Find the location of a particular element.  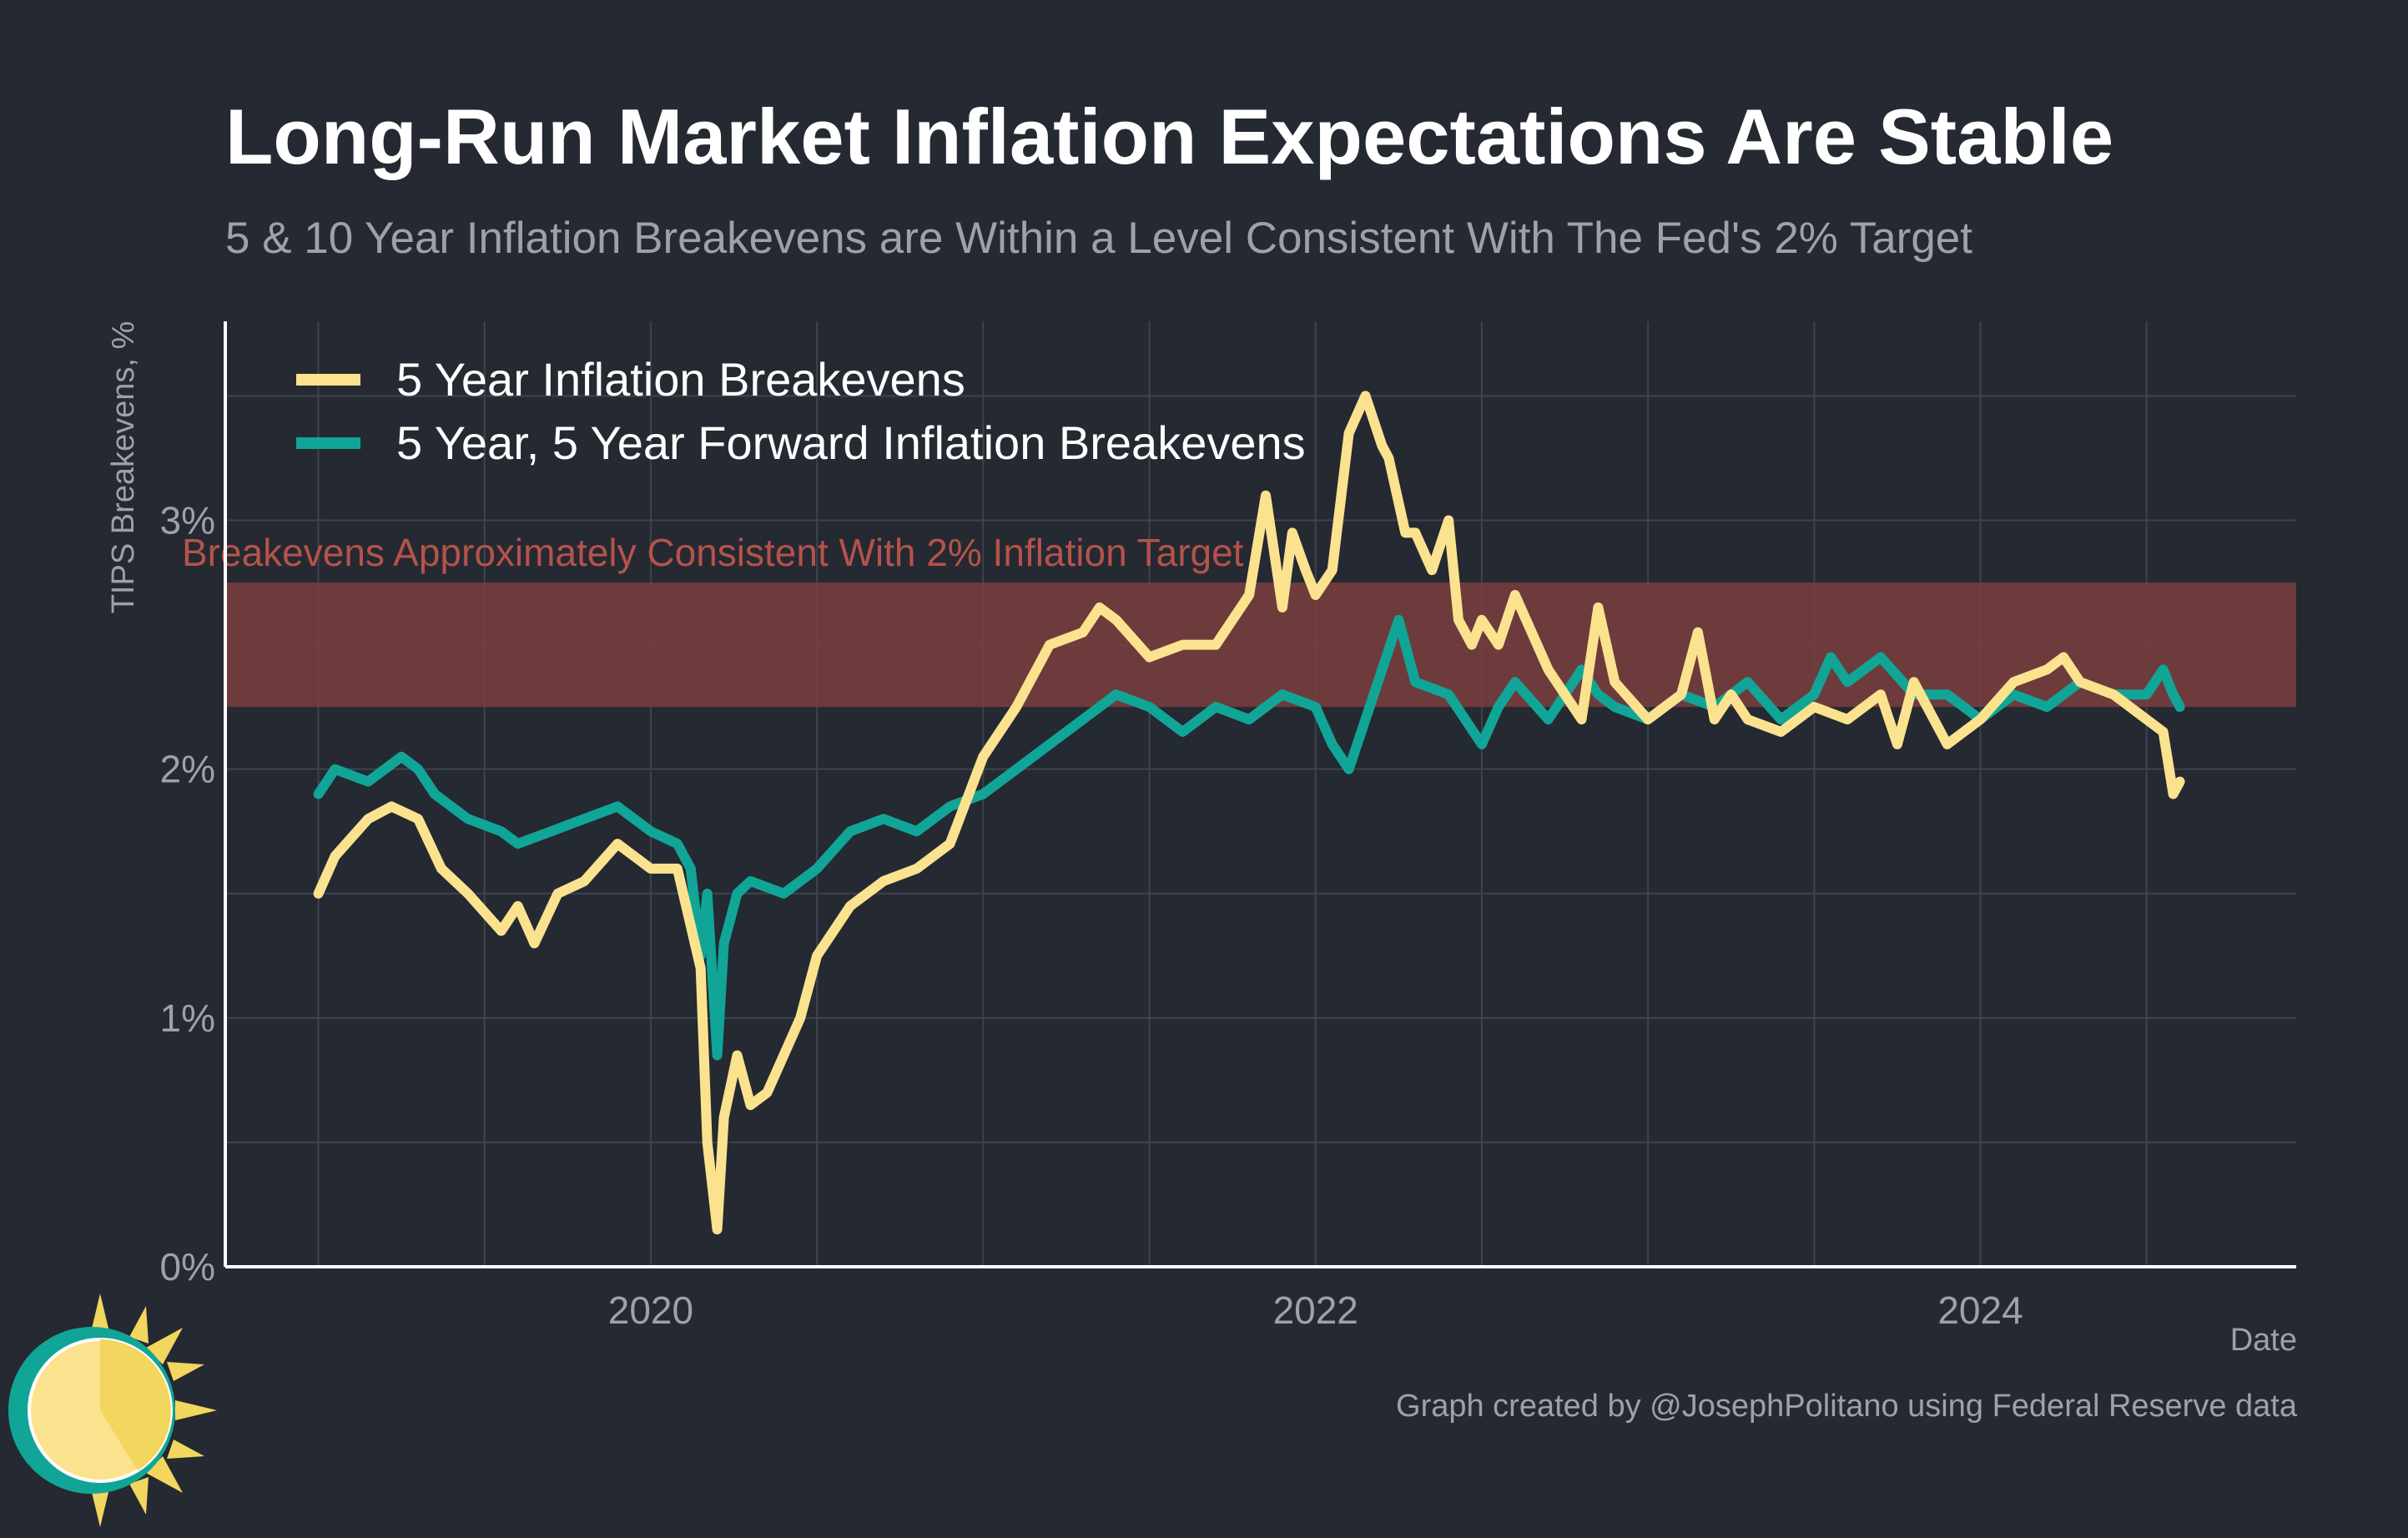

y-tick-label: 2% is located at coordinates (187, 769).